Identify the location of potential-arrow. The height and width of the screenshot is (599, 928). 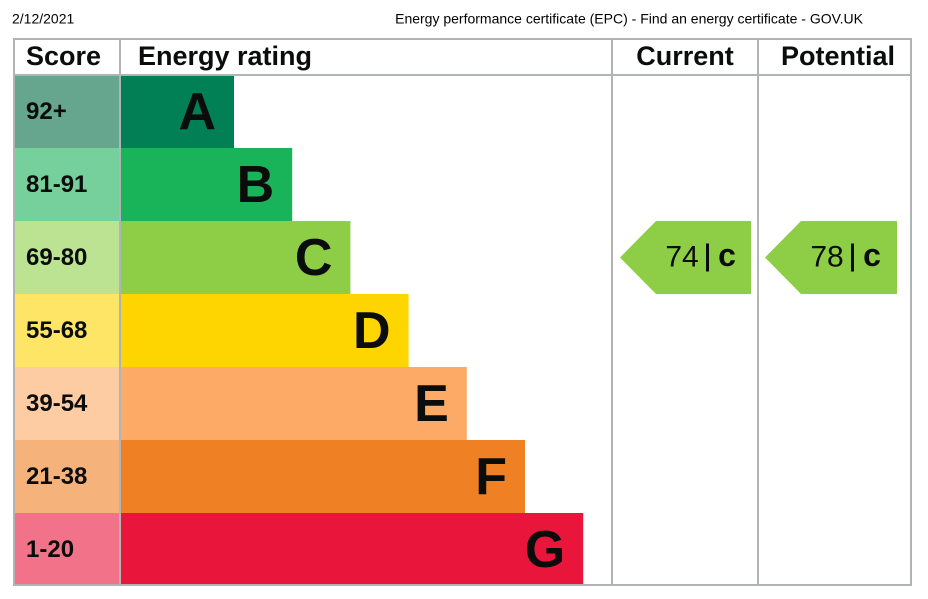
(831, 257).